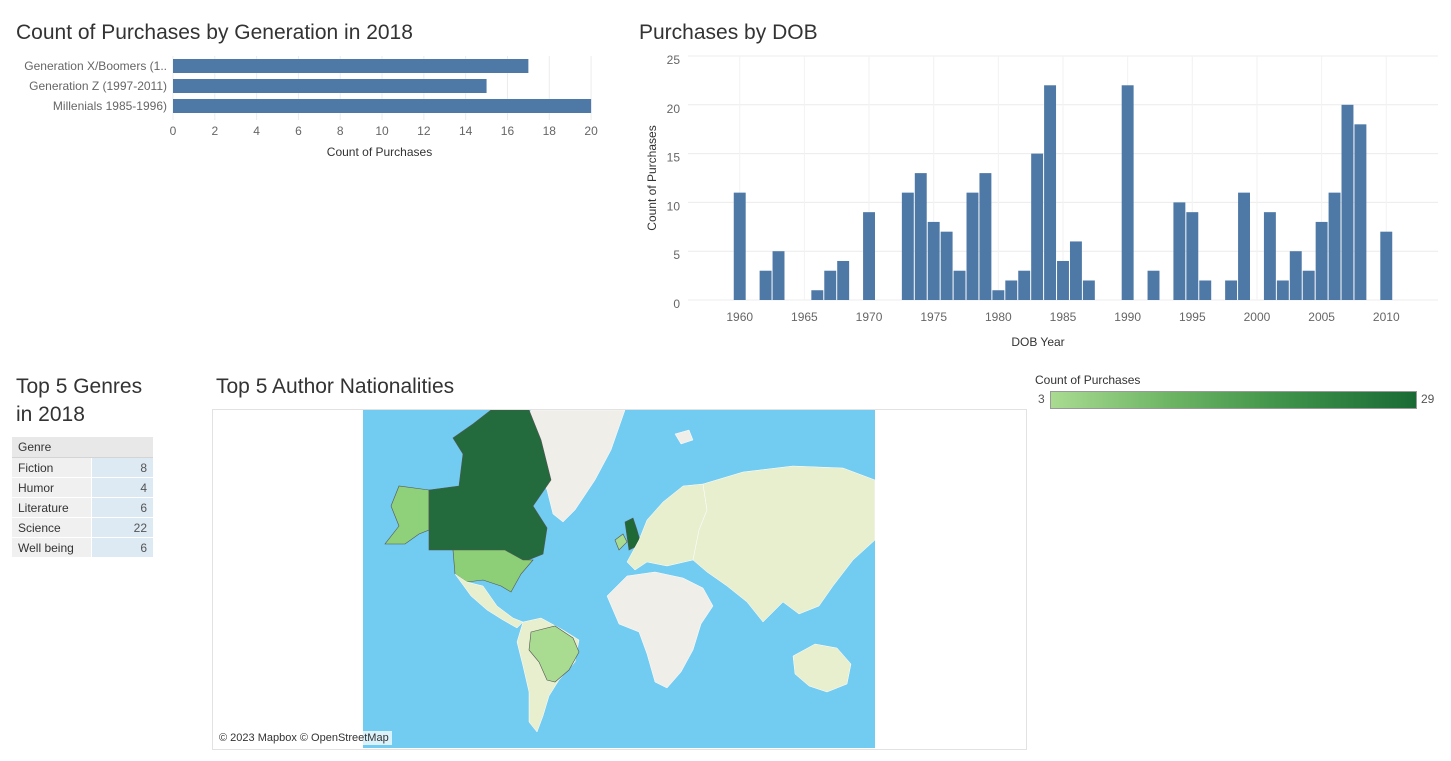 The image size is (1451, 761). I want to click on legend-min: 3, so click(1041, 399).